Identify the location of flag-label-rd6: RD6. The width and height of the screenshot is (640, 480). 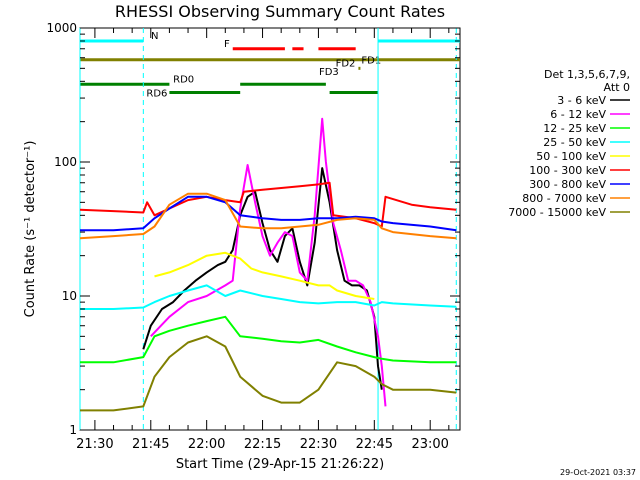
(156, 94).